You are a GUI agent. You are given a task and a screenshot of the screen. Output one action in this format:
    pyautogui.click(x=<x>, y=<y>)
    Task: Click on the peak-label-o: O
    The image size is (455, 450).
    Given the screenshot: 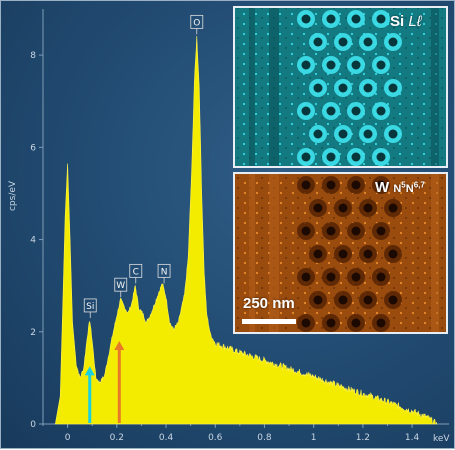 What is the action you would take?
    pyautogui.click(x=197, y=24)
    